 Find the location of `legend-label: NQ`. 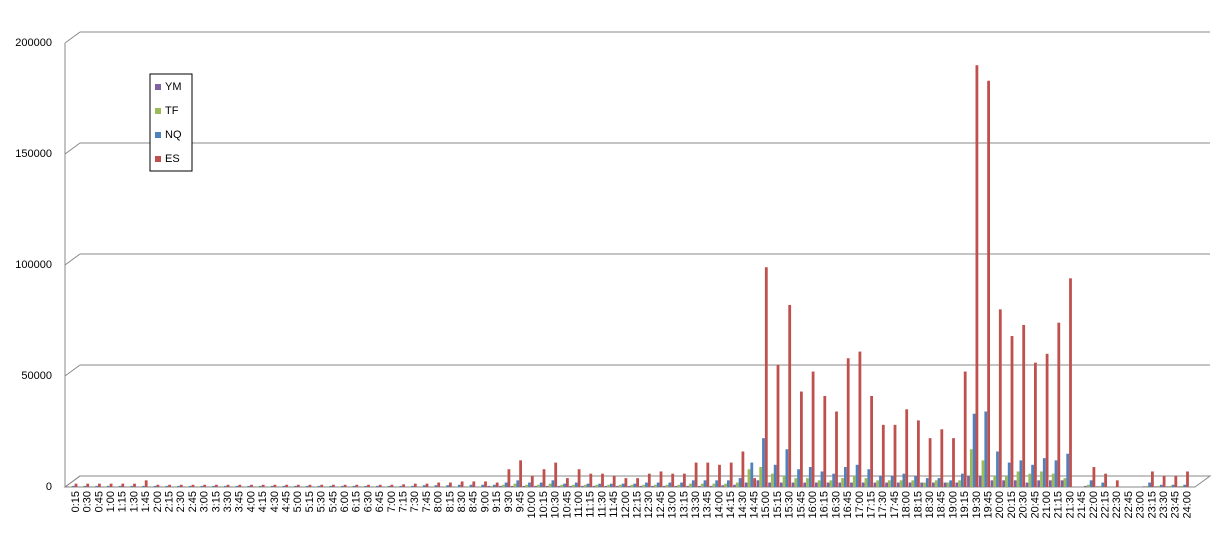

legend-label: NQ is located at coordinates (173, 135).